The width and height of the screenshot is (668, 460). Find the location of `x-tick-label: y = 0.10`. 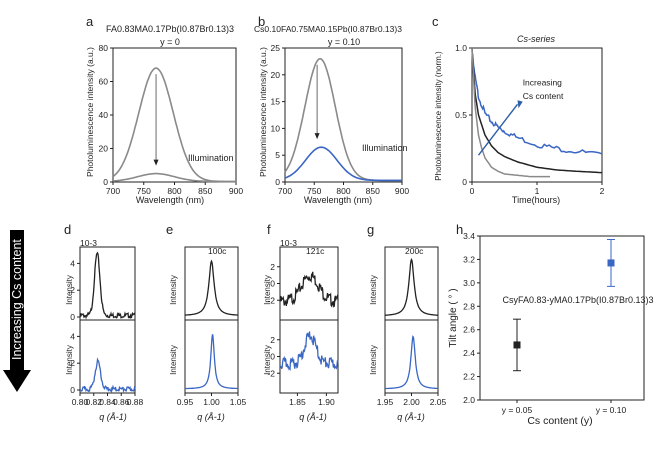

x-tick-label: y = 0.10 is located at coordinates (611, 410).